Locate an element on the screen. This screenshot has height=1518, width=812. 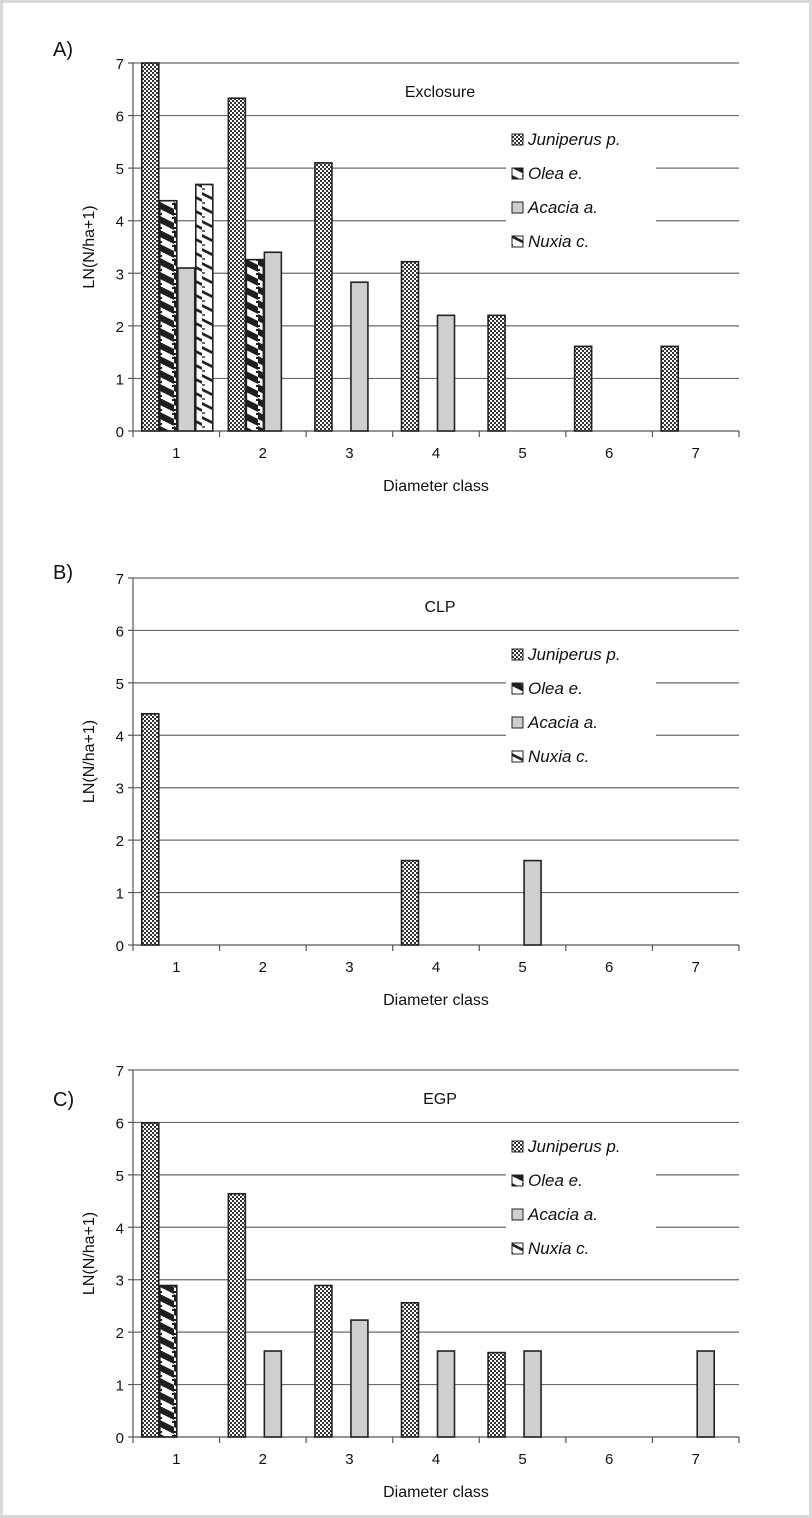
panel-label: A) is located at coordinates (63, 50).